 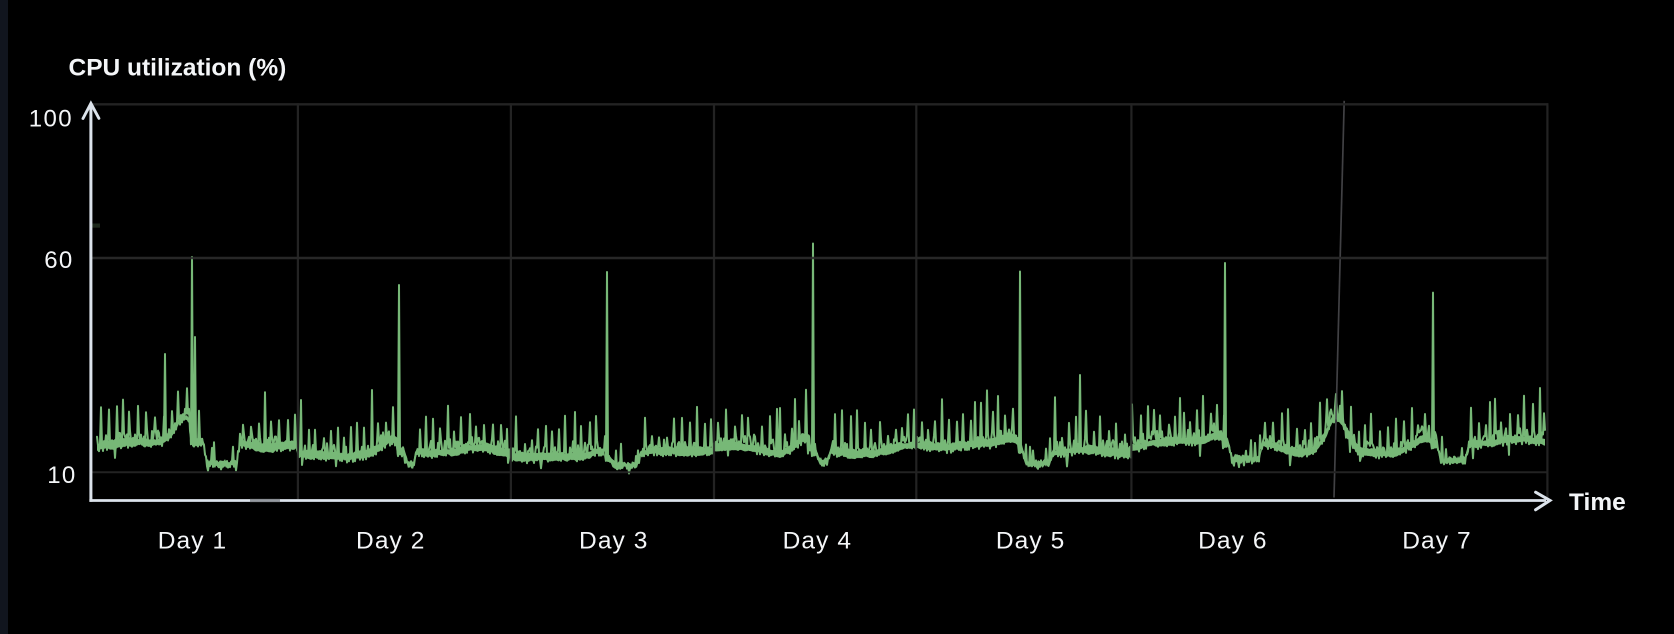 What do you see at coordinates (178, 67) in the screenshot?
I see `svg-text: CPU utilization (%)` at bounding box center [178, 67].